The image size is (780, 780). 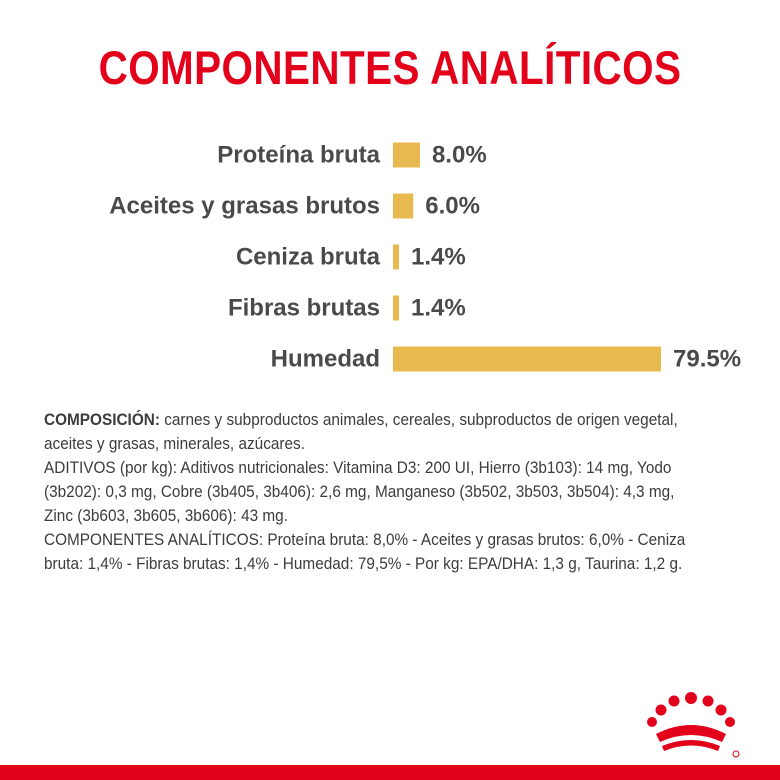 I want to click on value-label: 6.0%, so click(x=452, y=206).